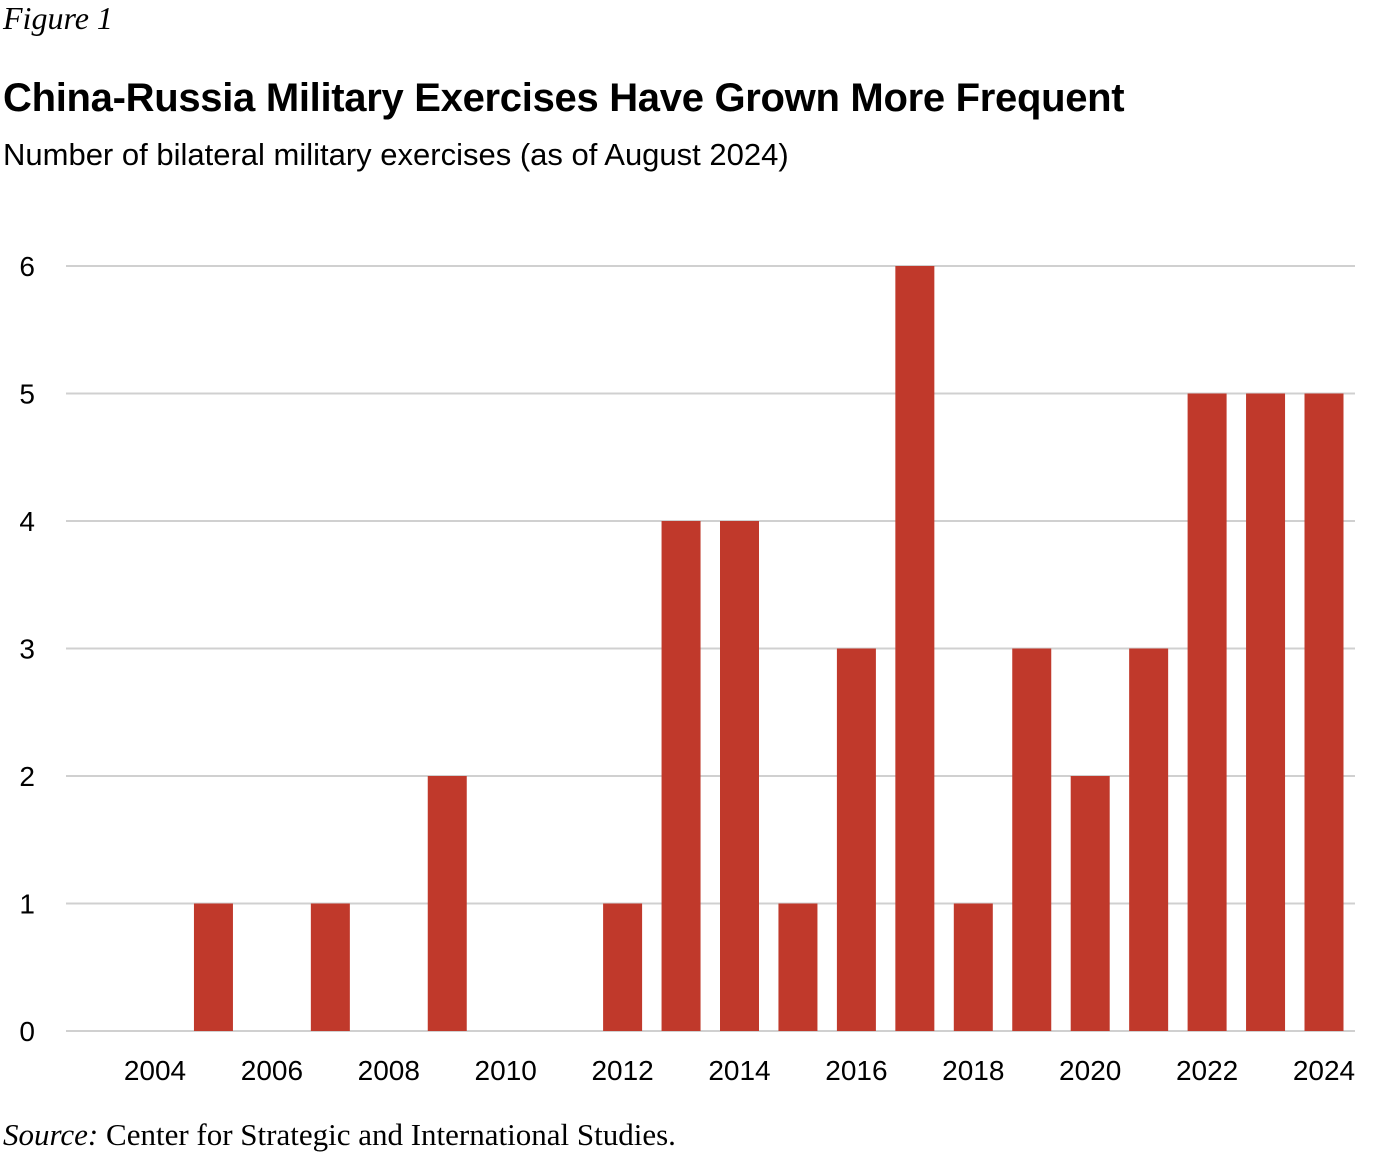 The image size is (1384, 1164). What do you see at coordinates (272, 1070) in the screenshot?
I see `x-tick-label: 2006` at bounding box center [272, 1070].